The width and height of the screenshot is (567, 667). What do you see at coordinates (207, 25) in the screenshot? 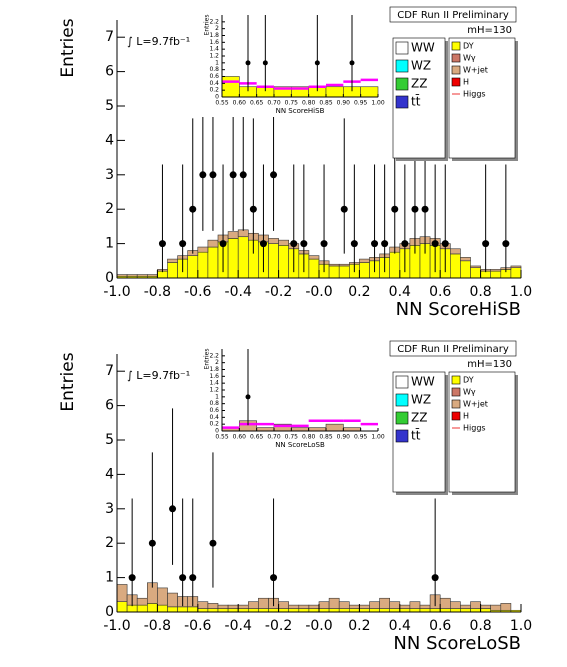
I see `inset-y-label: Entries` at bounding box center [207, 25].